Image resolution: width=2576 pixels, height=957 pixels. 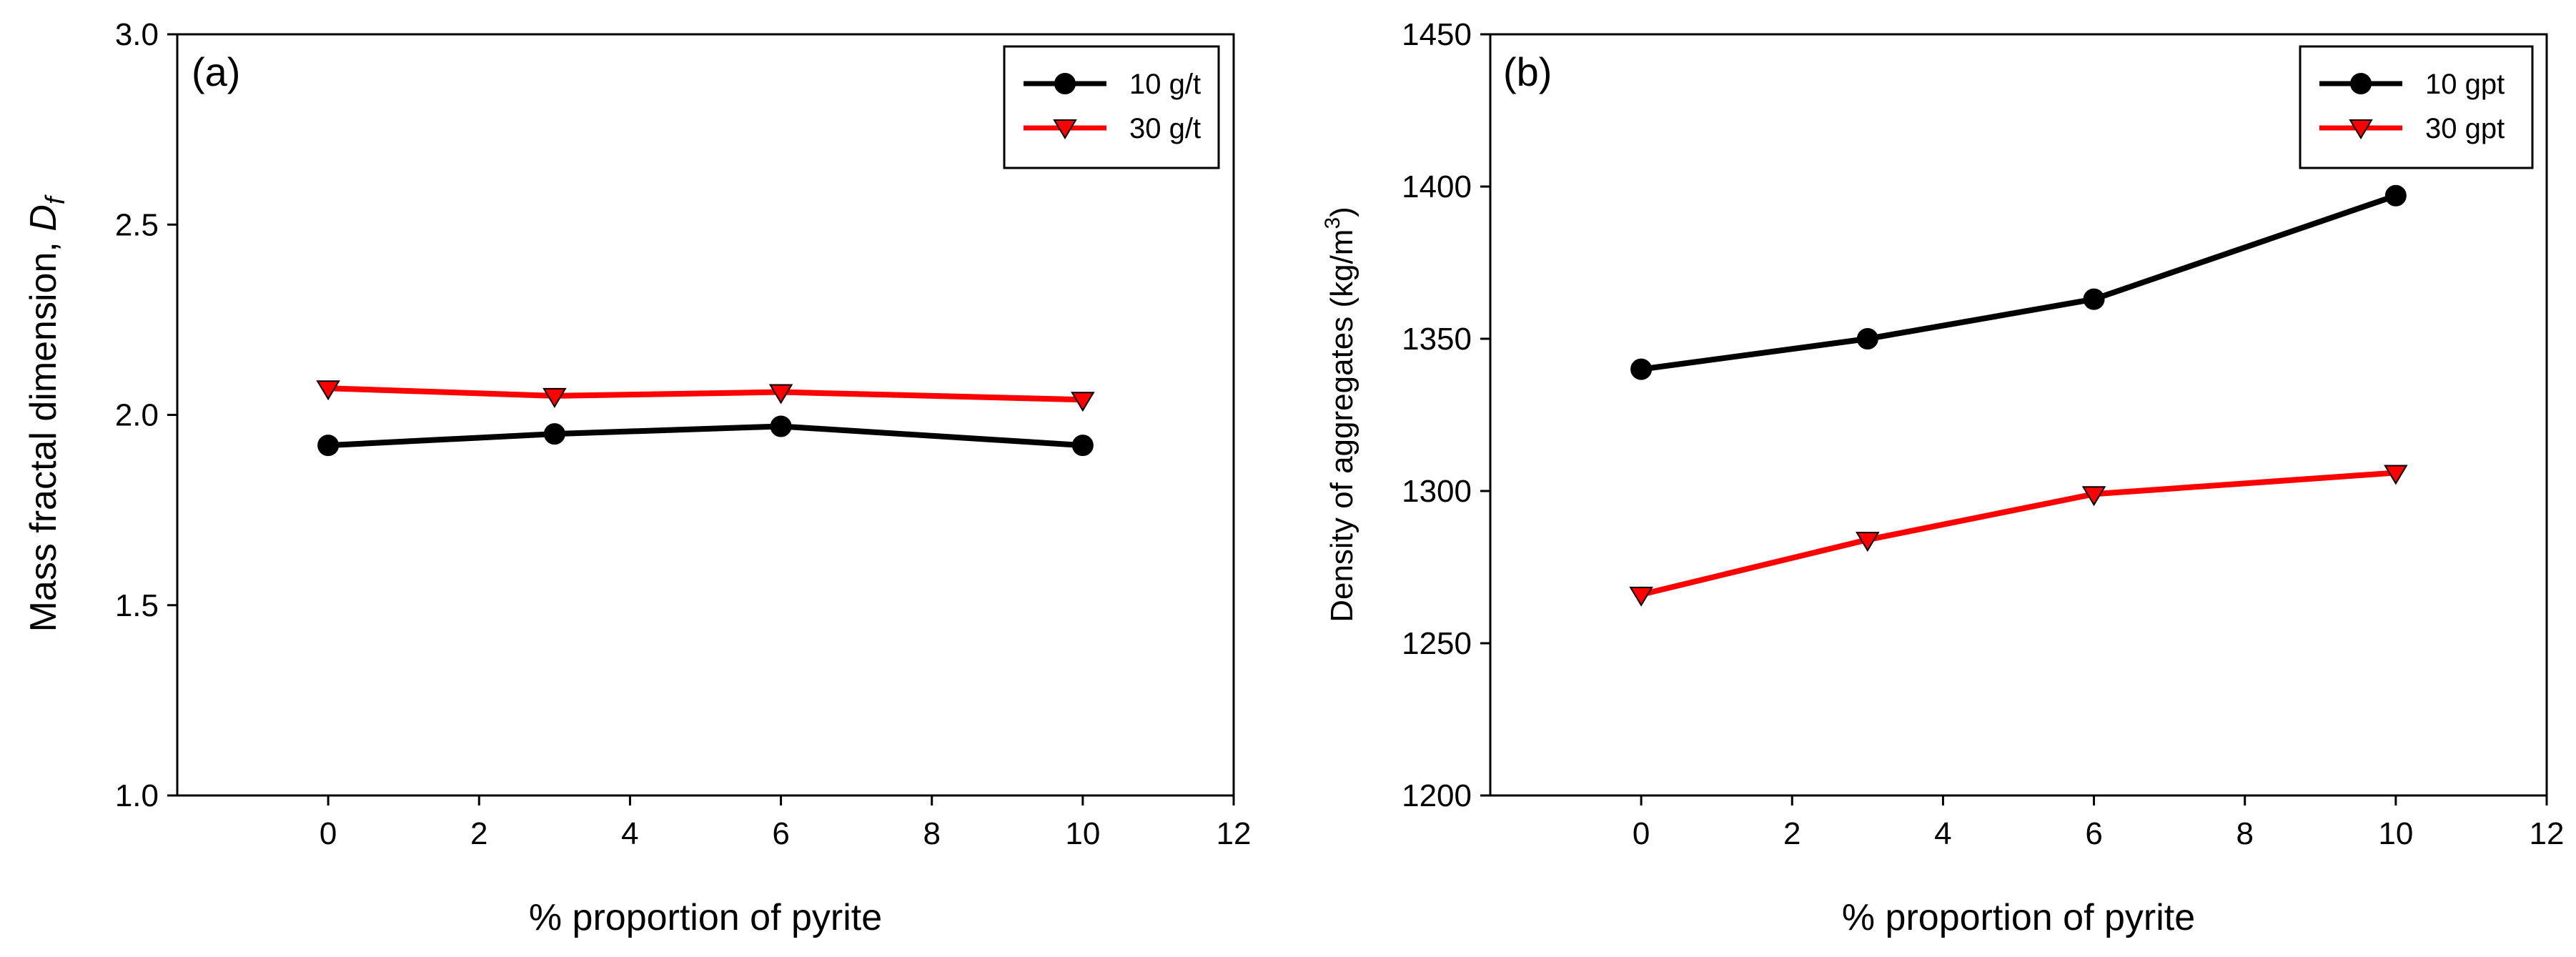 I want to click on legend-label-10: 10 gpt, so click(x=2465, y=84).